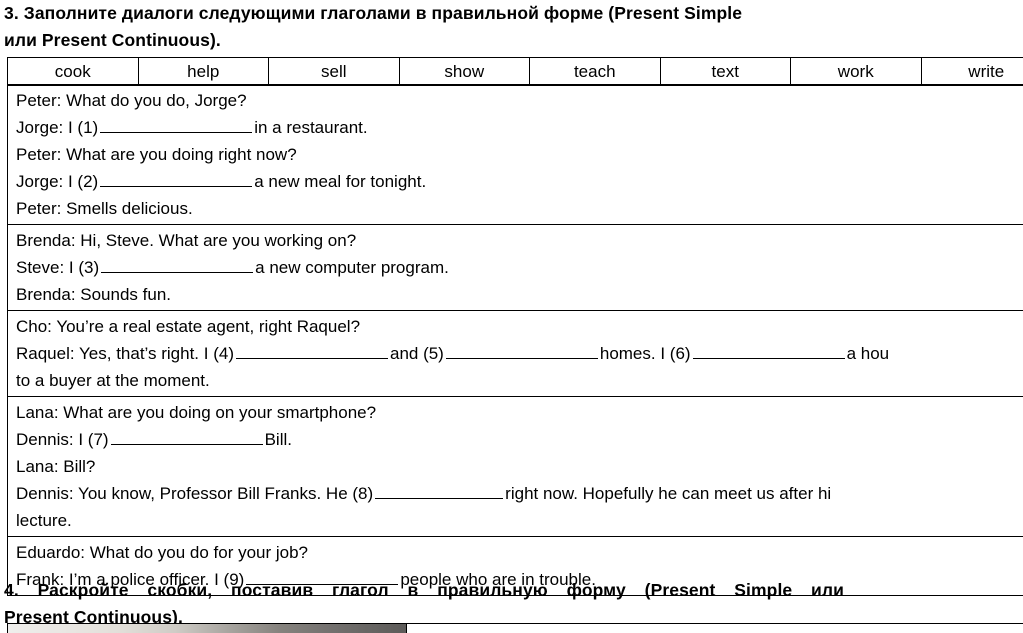 The height and width of the screenshot is (633, 1023). I want to click on dialogue-4-line-2: Dennis: I (7) Bill., so click(519, 439).